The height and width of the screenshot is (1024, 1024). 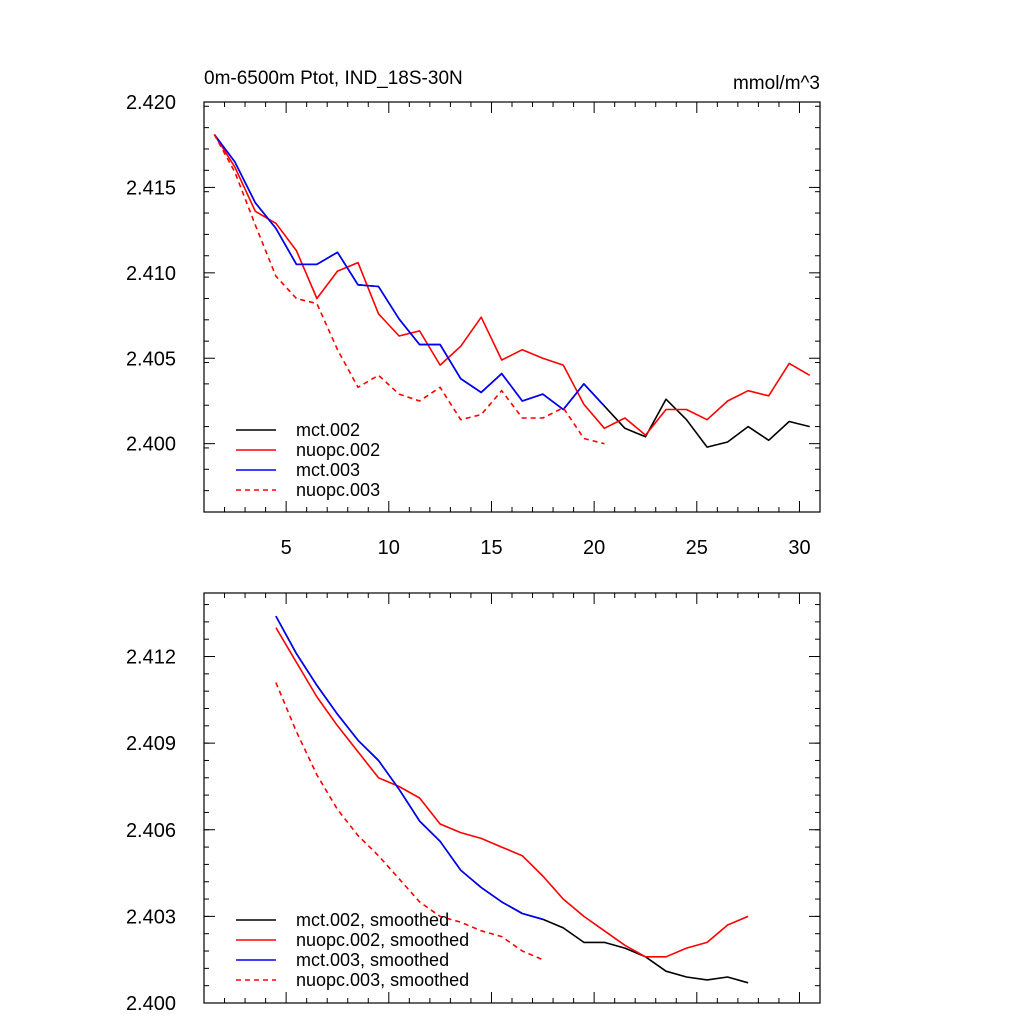 I want to click on y-tick-label: 2.420, so click(x=151, y=103).